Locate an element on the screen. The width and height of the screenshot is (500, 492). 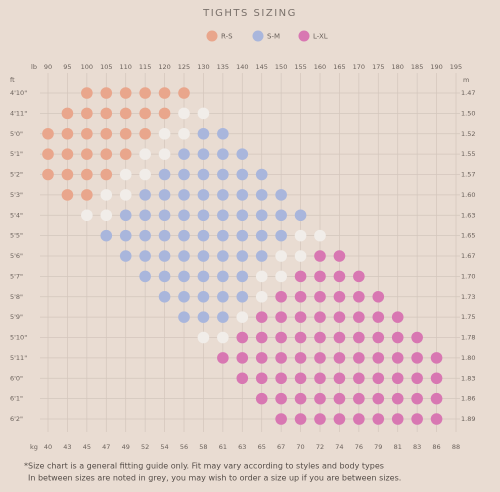
legend-label: S-M is located at coordinates (273, 37).